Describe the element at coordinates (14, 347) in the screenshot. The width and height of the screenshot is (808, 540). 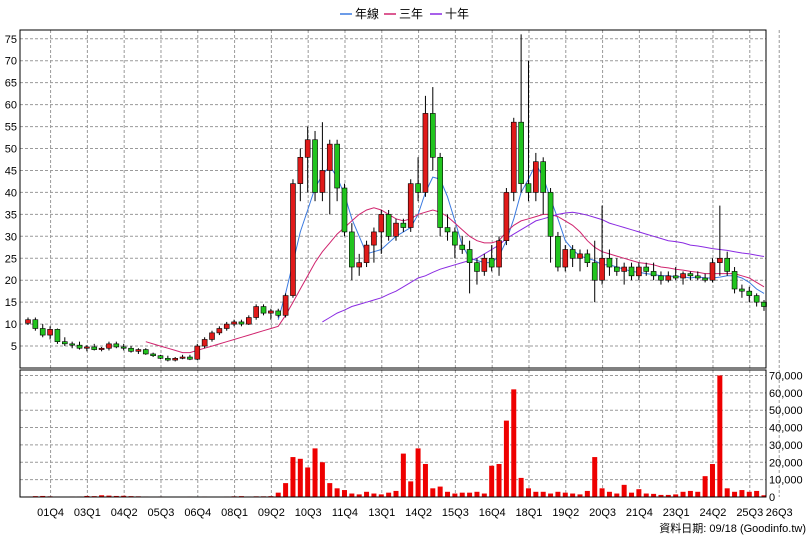
I see `price-tick-label: 5` at that location.